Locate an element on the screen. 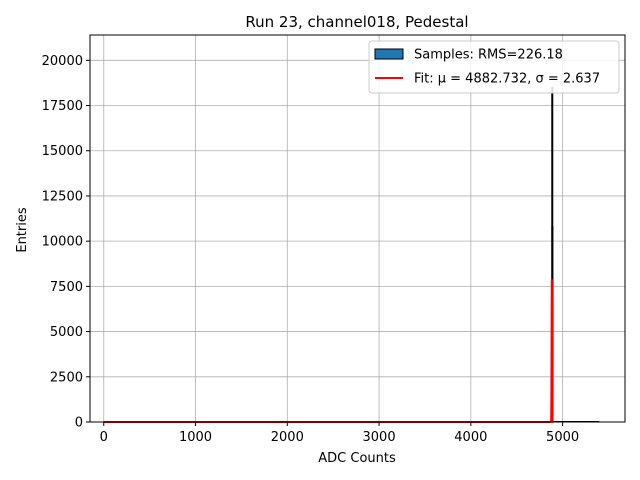 This screenshot has height=480, width=640. x-tick-label: 4000 is located at coordinates (470, 437).